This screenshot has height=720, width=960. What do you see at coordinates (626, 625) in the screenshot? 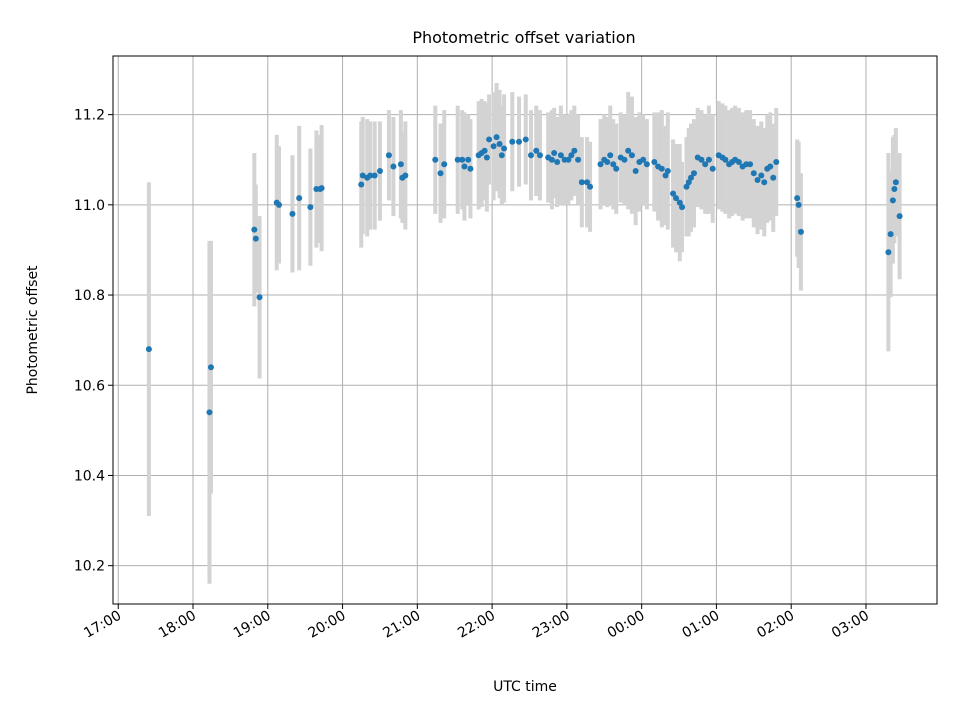
I see `x-tick-label: 00:00` at bounding box center [626, 625].